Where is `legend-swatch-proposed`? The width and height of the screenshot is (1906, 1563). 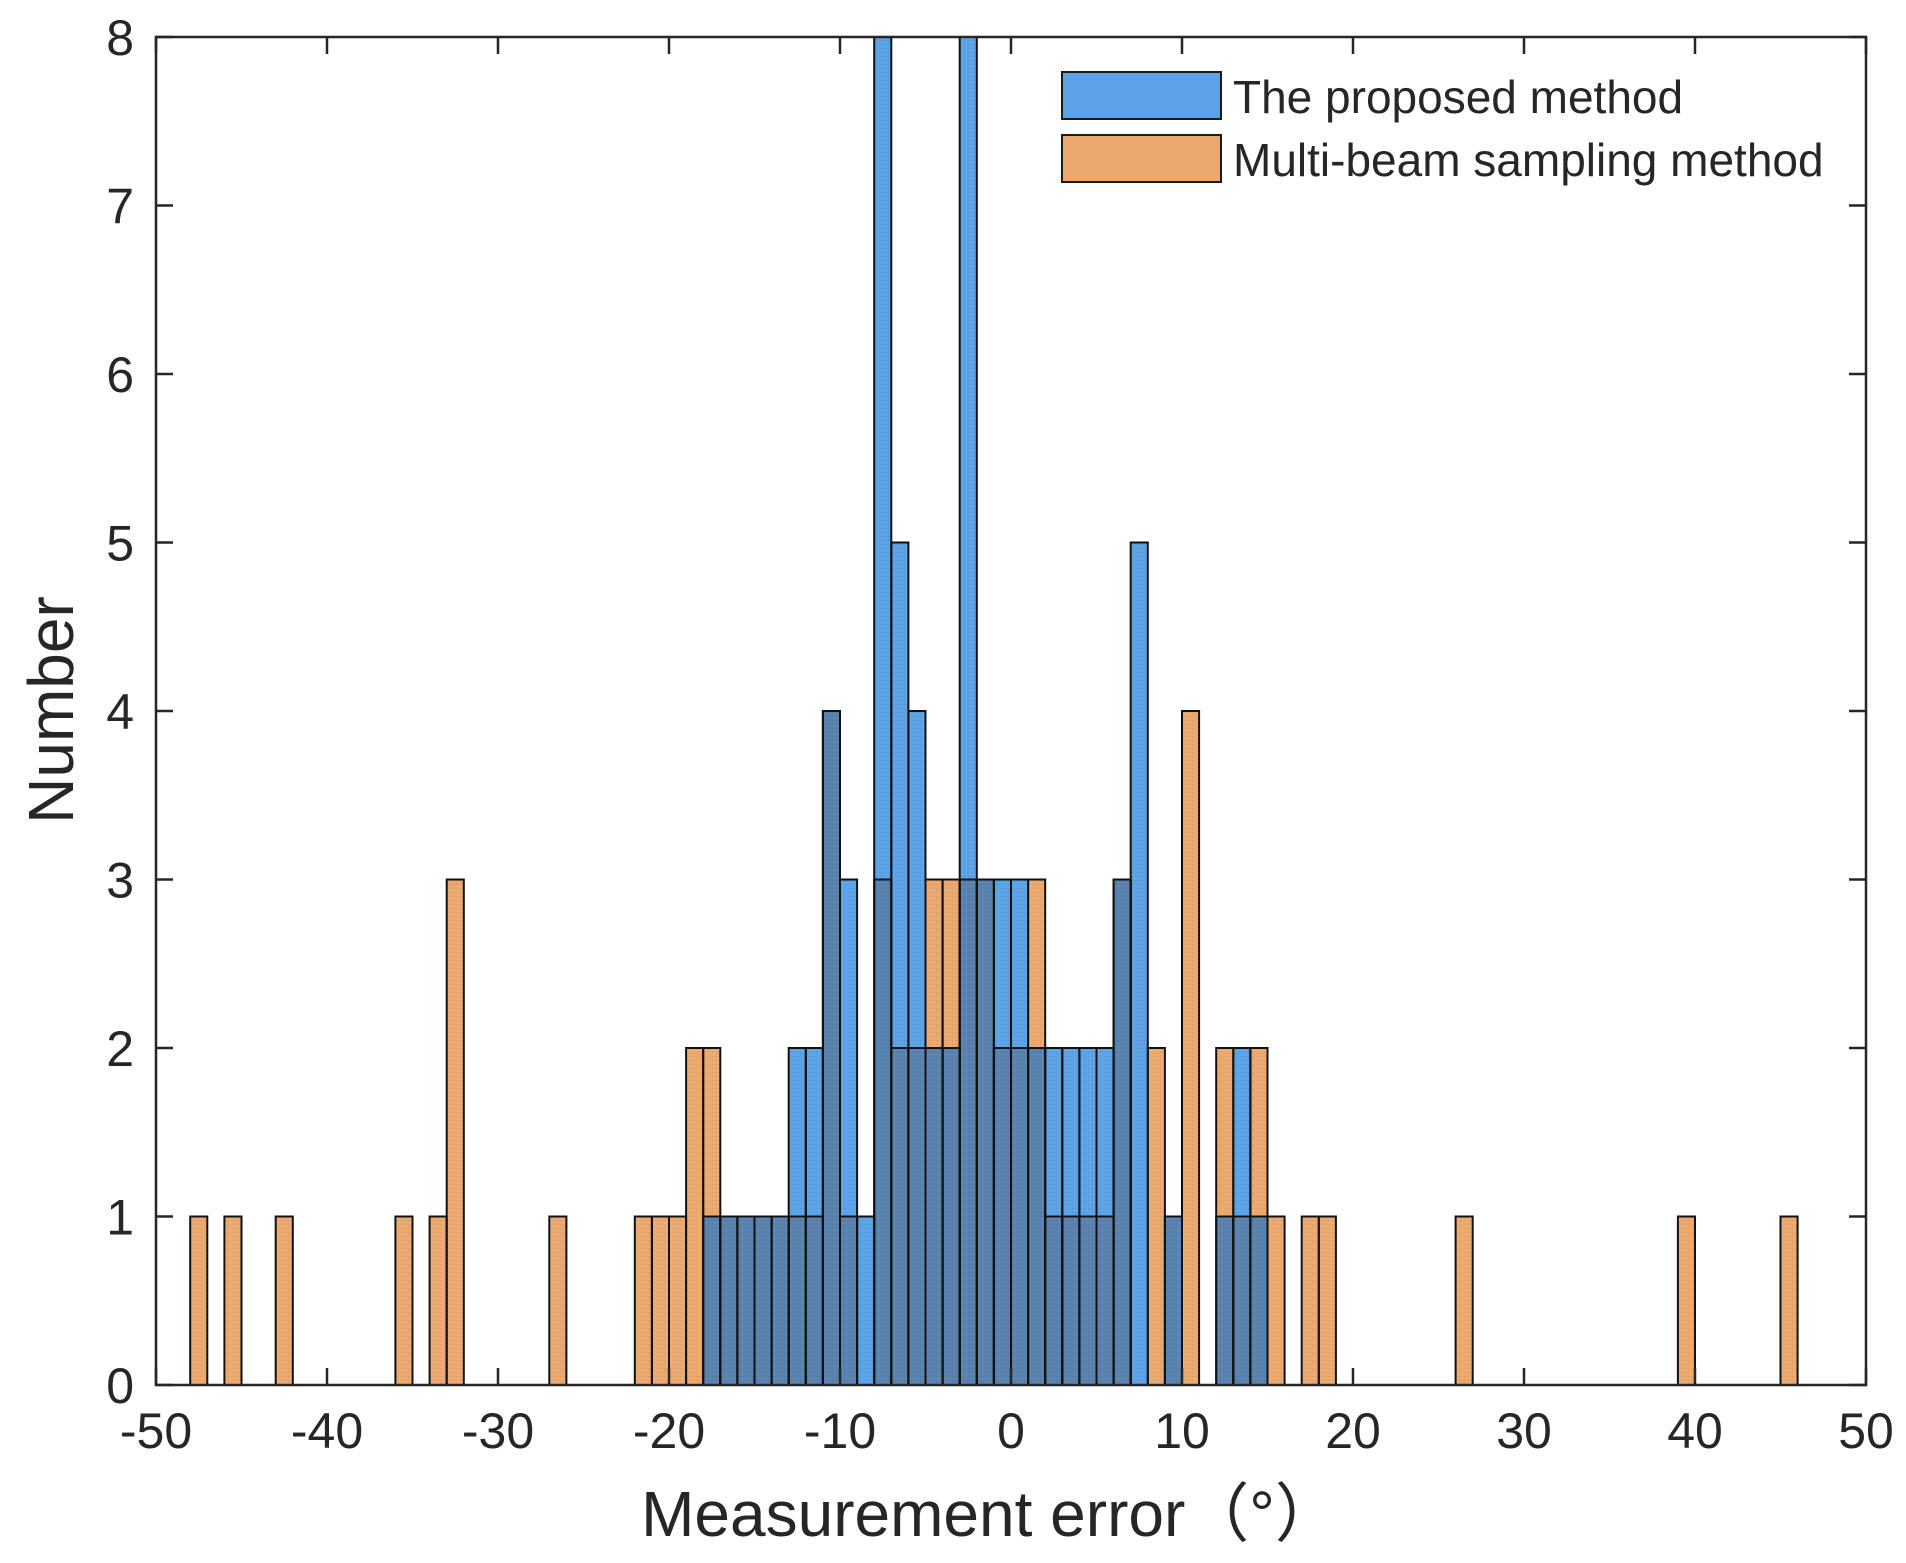
legend-swatch-proposed is located at coordinates (1141, 95).